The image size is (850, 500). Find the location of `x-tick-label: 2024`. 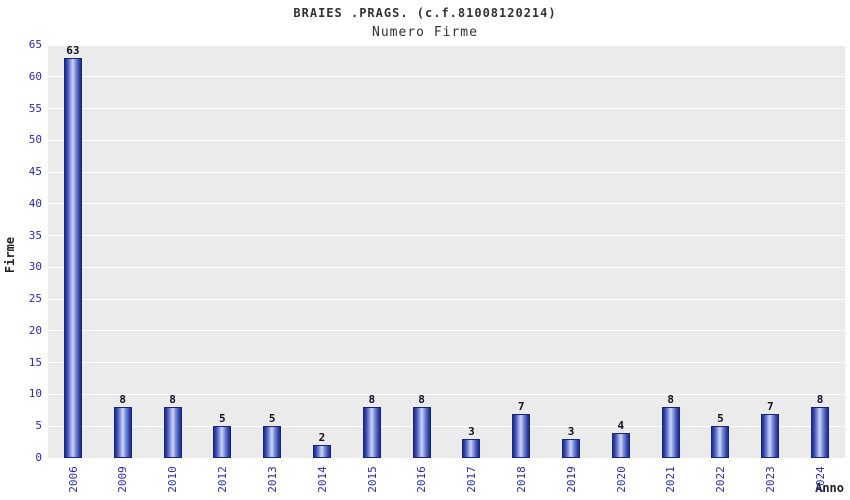

x-tick-label: 2024 is located at coordinates (820, 479).